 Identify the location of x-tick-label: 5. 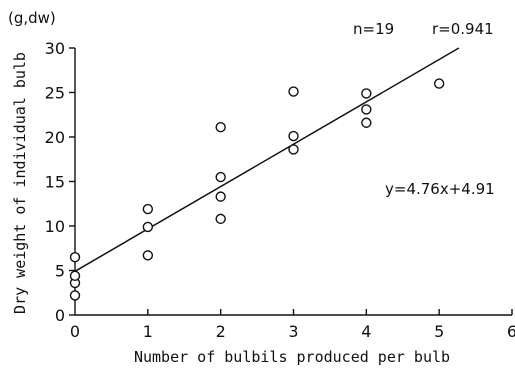
(439, 331).